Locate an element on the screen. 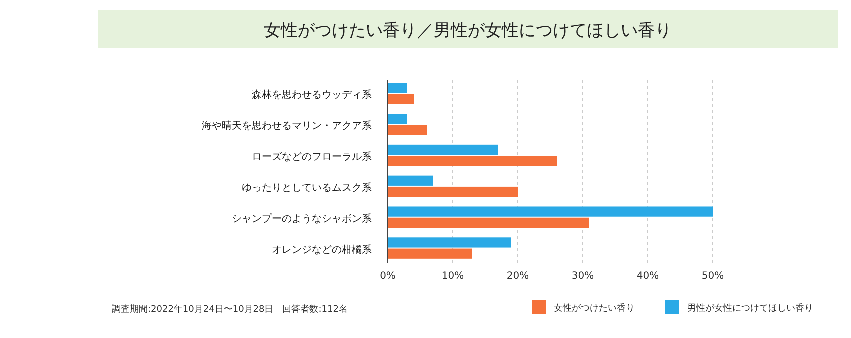 Image resolution: width=851 pixels, height=338 pixels. x-tick-label: 30% is located at coordinates (583, 276).